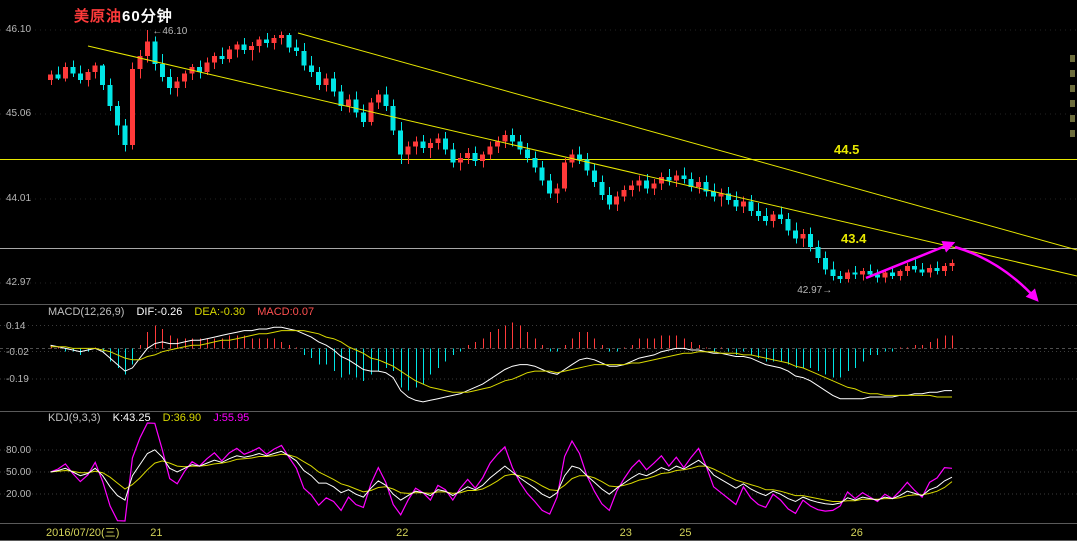 This screenshot has height=541, width=1077. Describe the element at coordinates (231, 418) in the screenshot. I see `kdj-j-value: J:55.95` at that location.